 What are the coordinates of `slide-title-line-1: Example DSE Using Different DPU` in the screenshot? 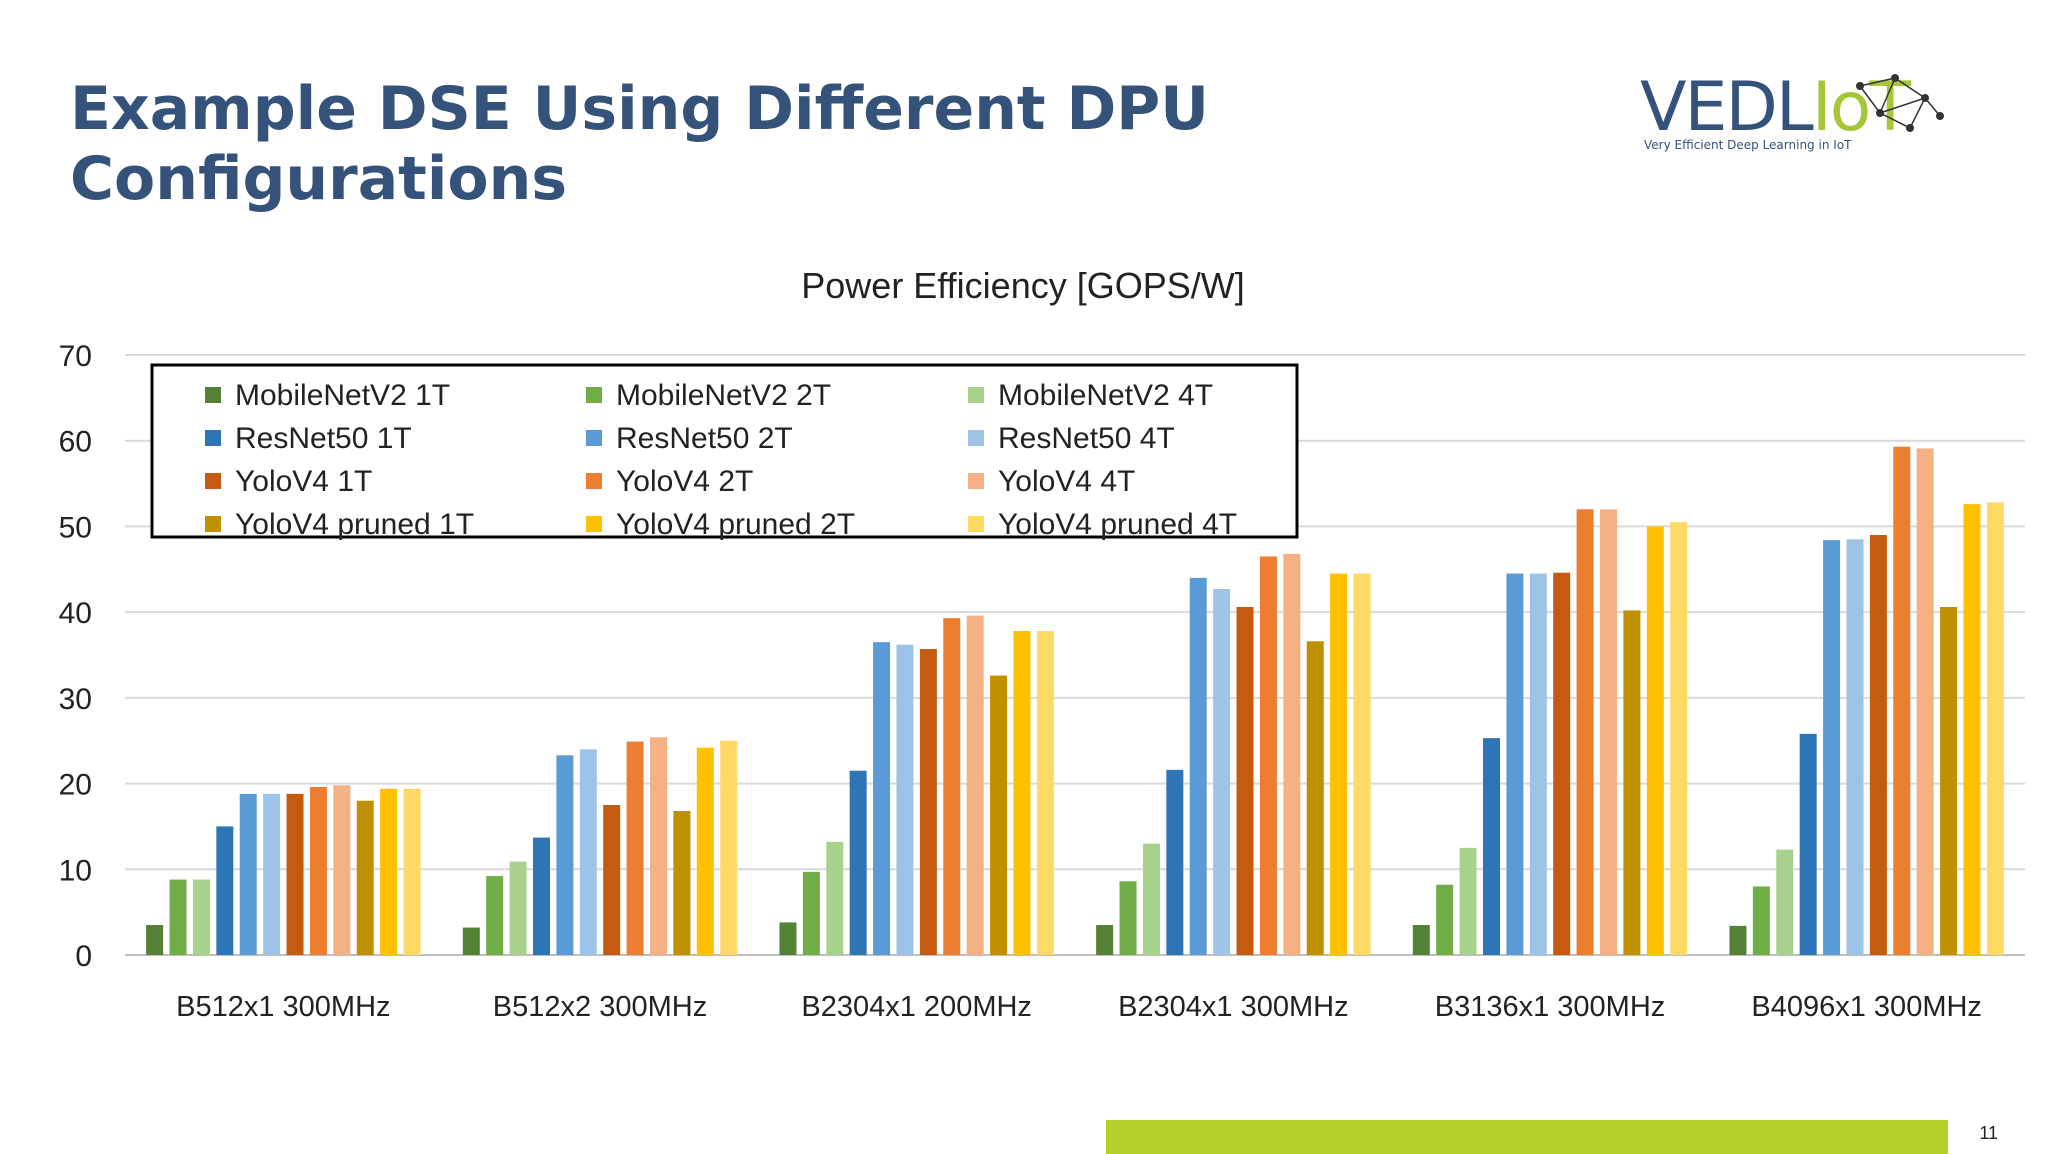 It's located at (639, 109).